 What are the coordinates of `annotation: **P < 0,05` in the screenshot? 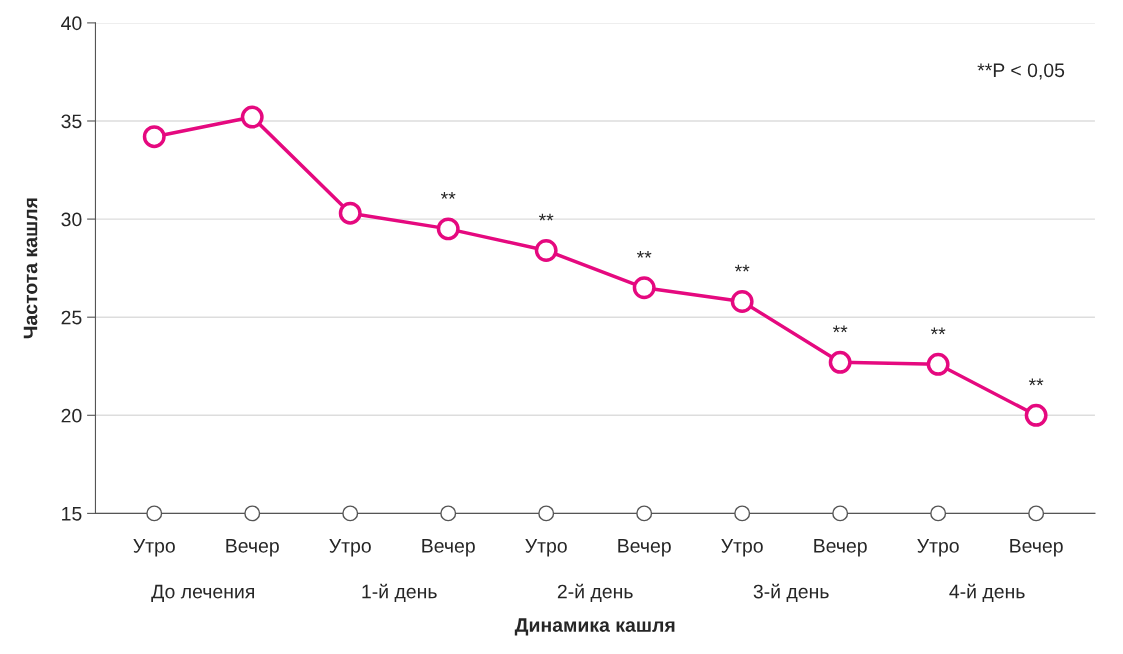 It's located at (1021, 71).